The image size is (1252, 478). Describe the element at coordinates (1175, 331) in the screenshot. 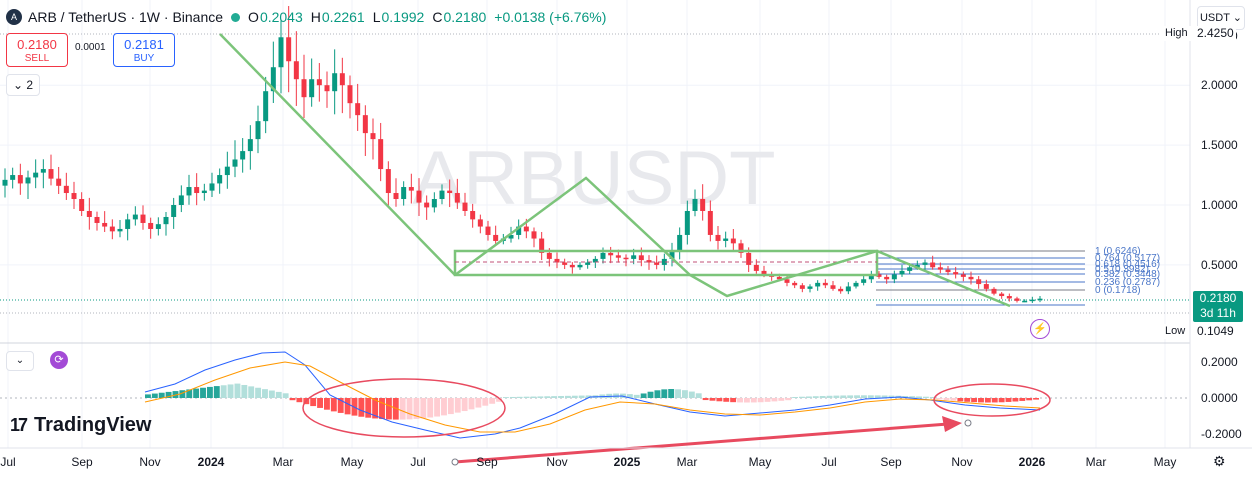

I see `low-flag: Low` at that location.